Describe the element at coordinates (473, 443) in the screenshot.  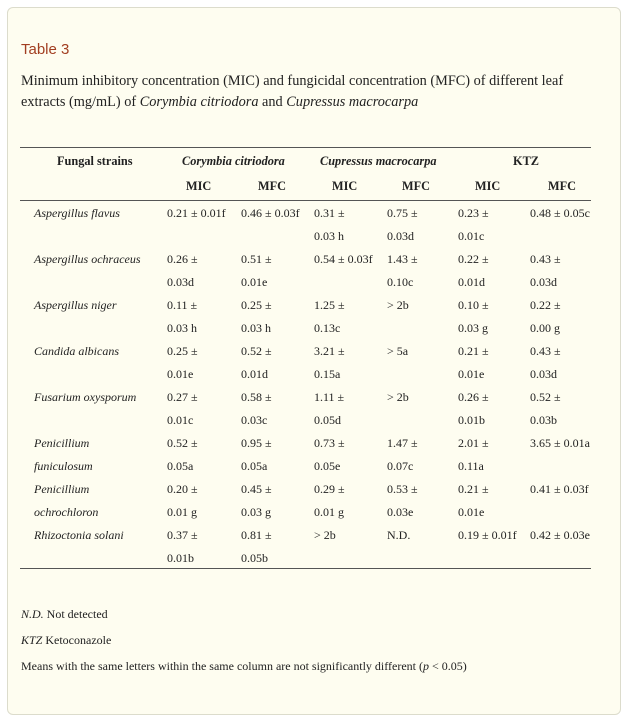
I see `cell-ktz-mic: 2.01 ±` at that location.